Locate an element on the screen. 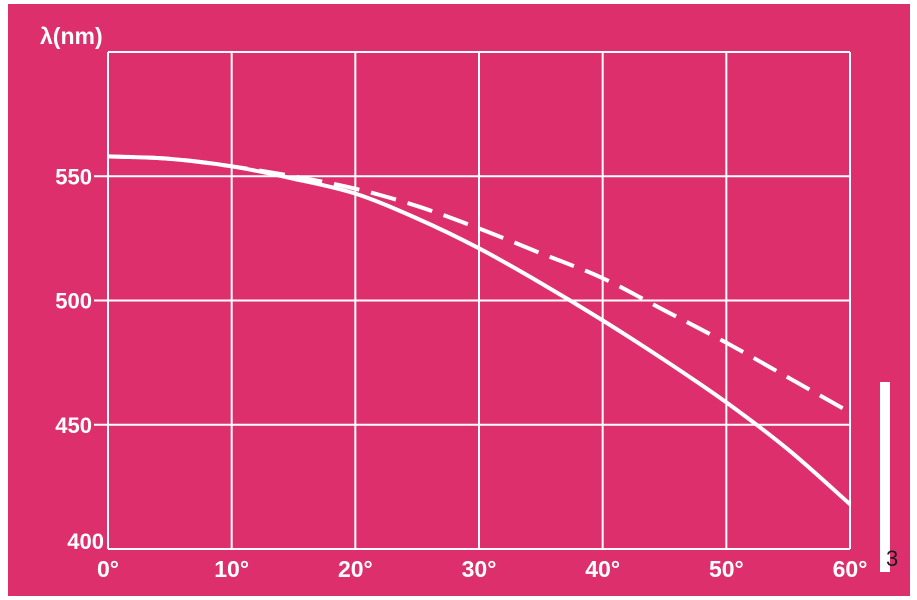 The width and height of the screenshot is (917, 600). x-tick-label: 40° is located at coordinates (602, 569).